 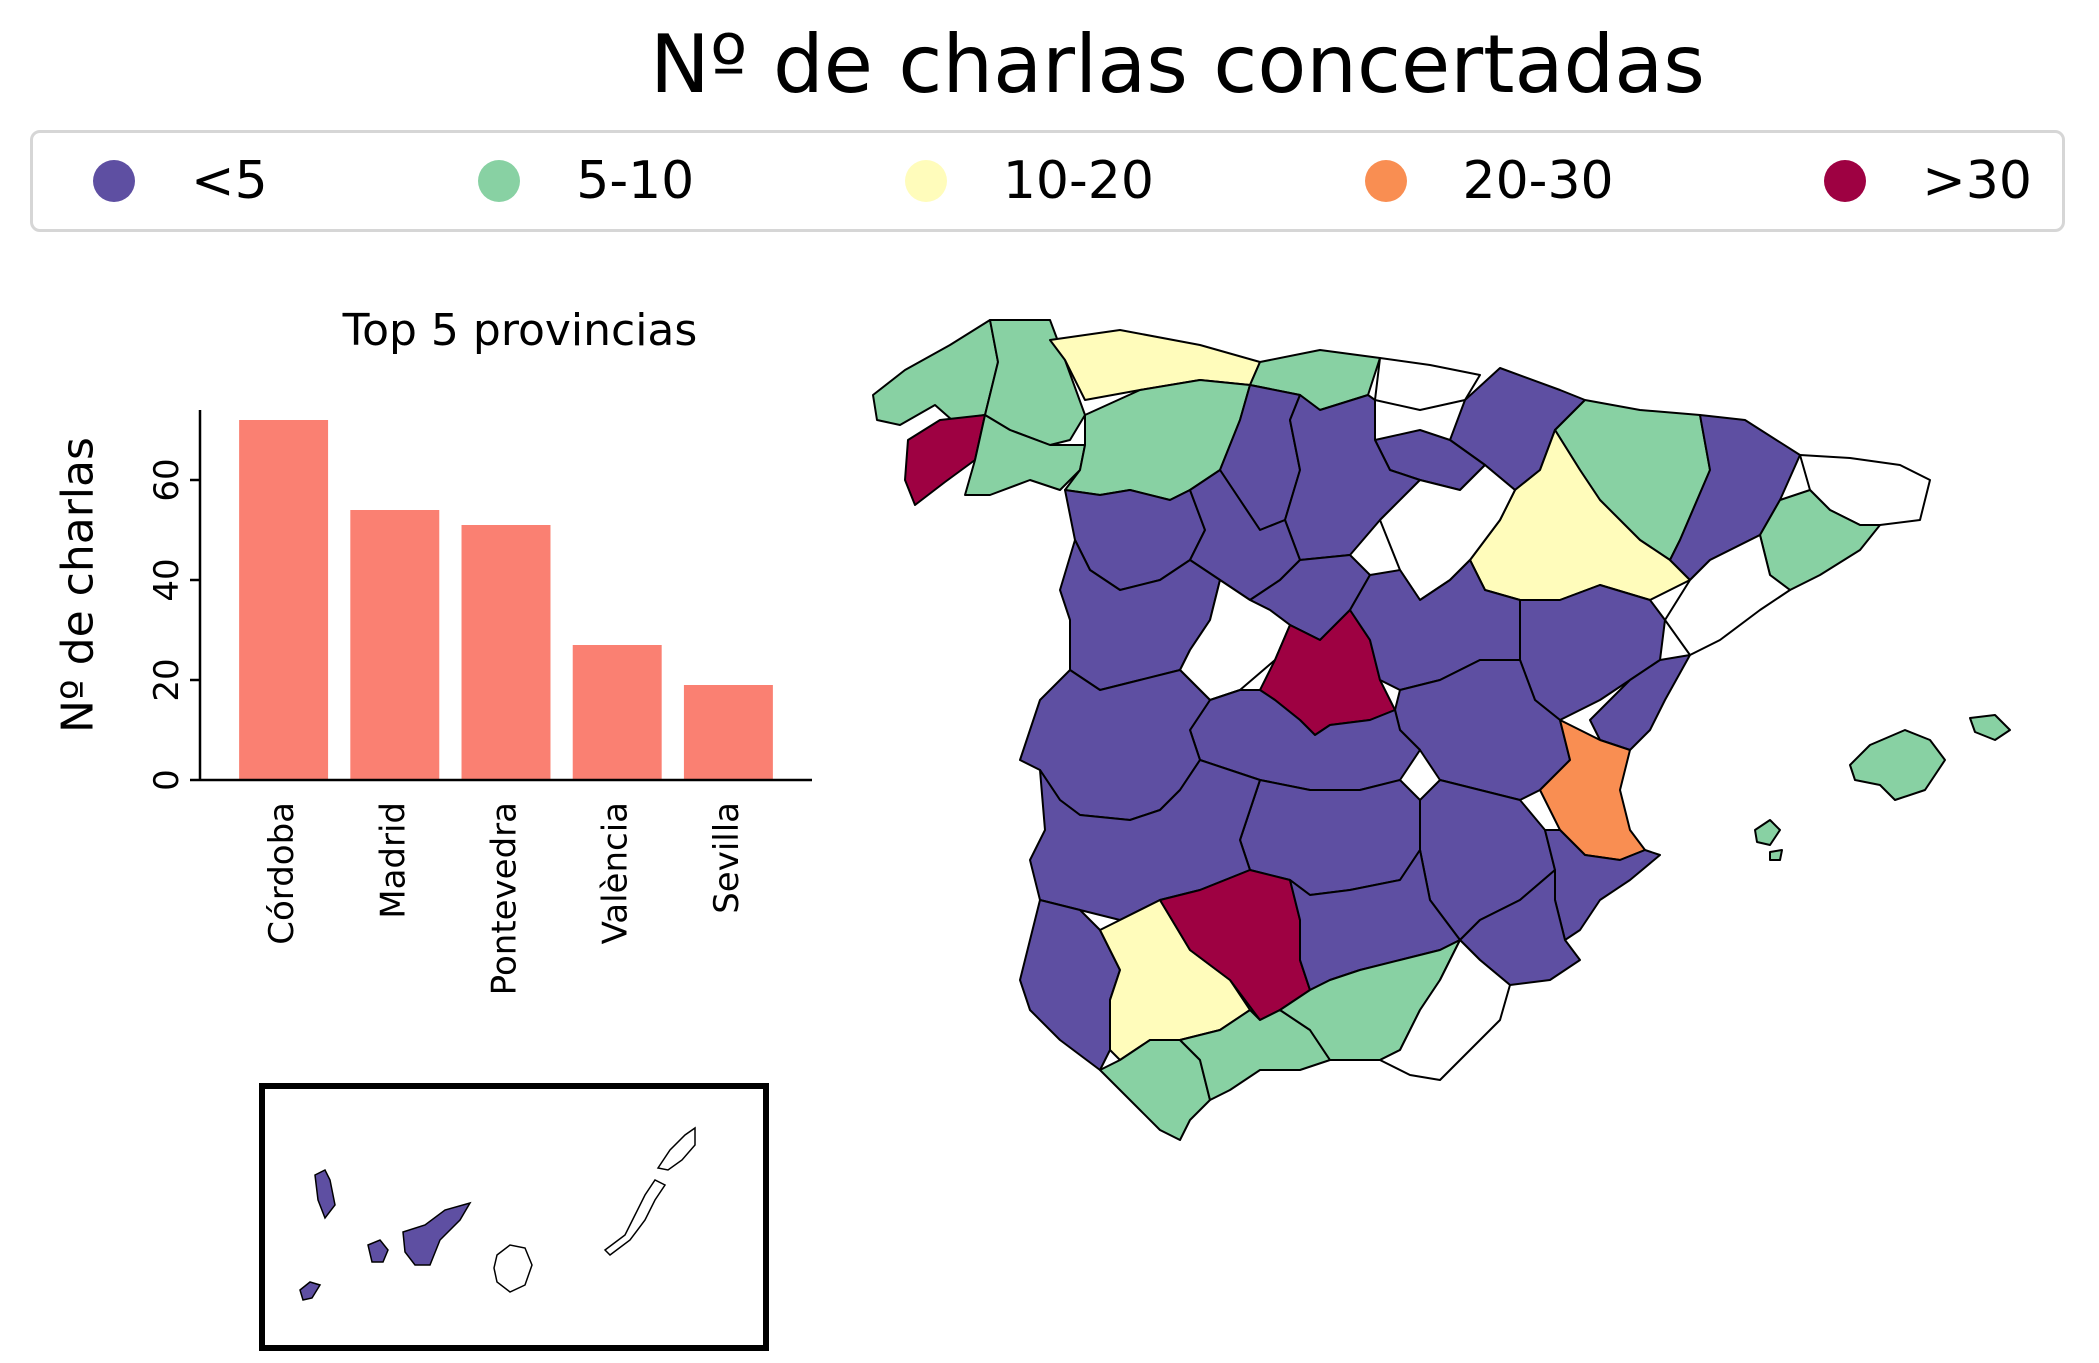 I want to click on region-ibiza, so click(x=1767, y=832).